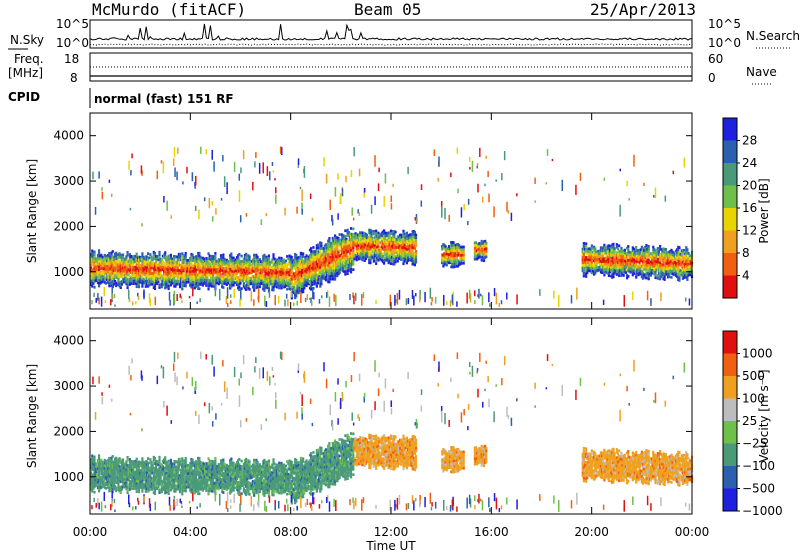 This screenshot has height=554, width=800. What do you see at coordinates (29, 59) in the screenshot?
I see `freq-label-line1: Freq.` at bounding box center [29, 59].